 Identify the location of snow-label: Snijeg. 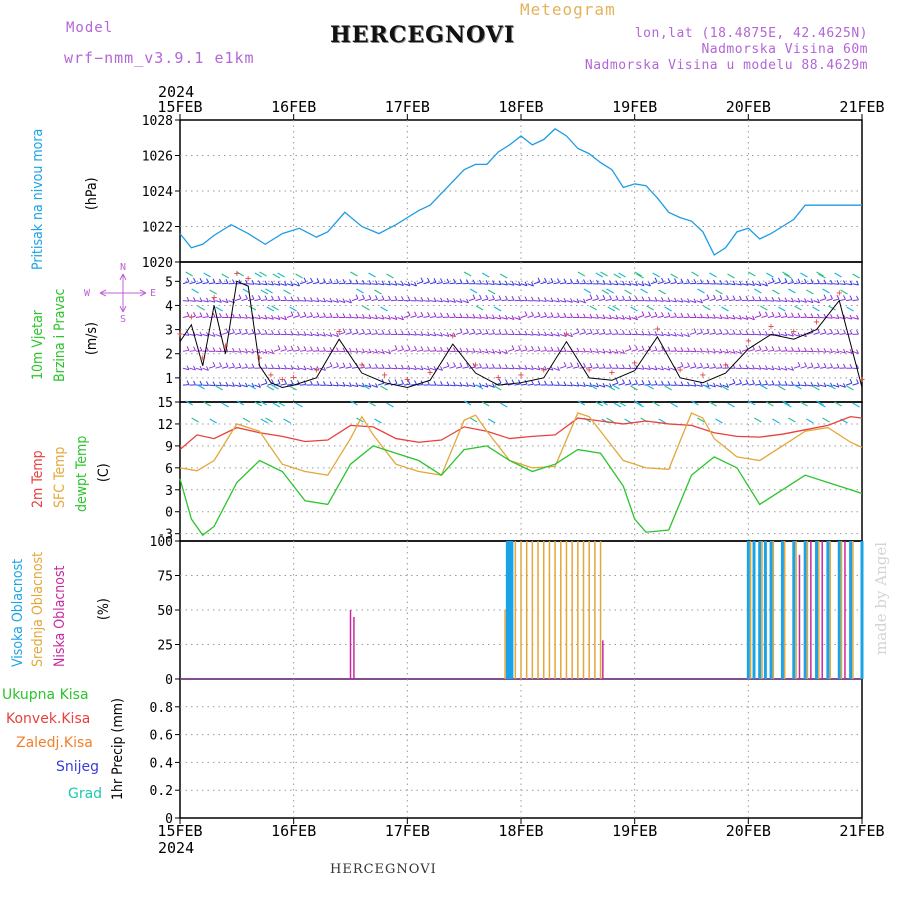
(78, 767).